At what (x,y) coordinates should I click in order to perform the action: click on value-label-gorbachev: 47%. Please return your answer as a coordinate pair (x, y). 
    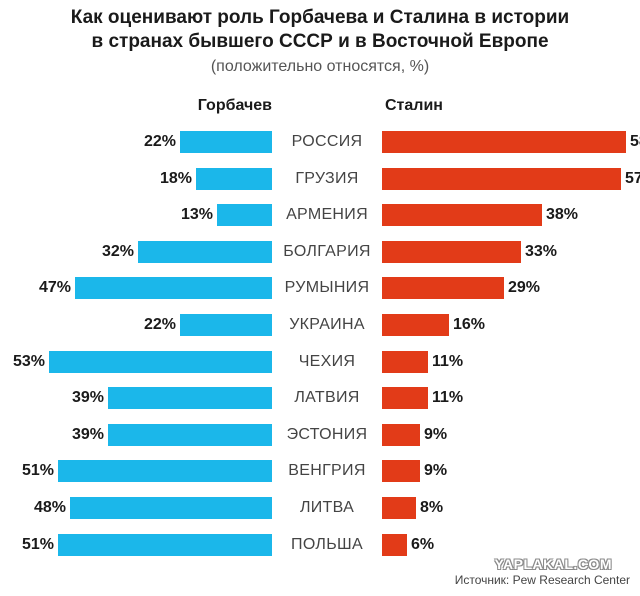
    Looking at the image, I should click on (54, 287).